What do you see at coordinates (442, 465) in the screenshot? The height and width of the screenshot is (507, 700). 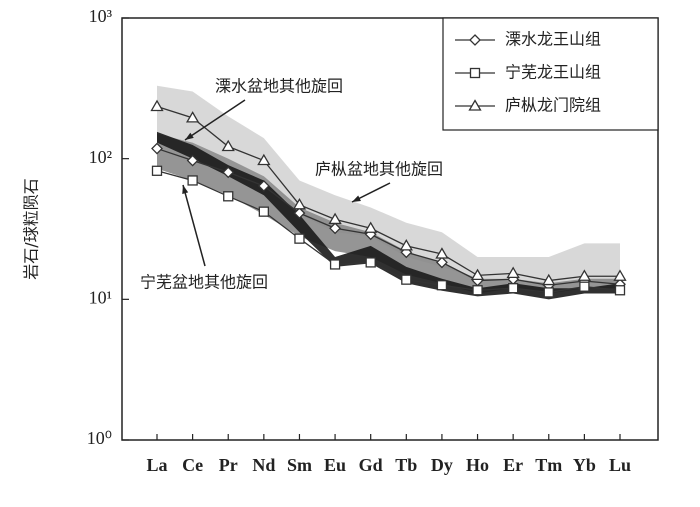 I see `x-tick-label: Dy` at bounding box center [442, 465].